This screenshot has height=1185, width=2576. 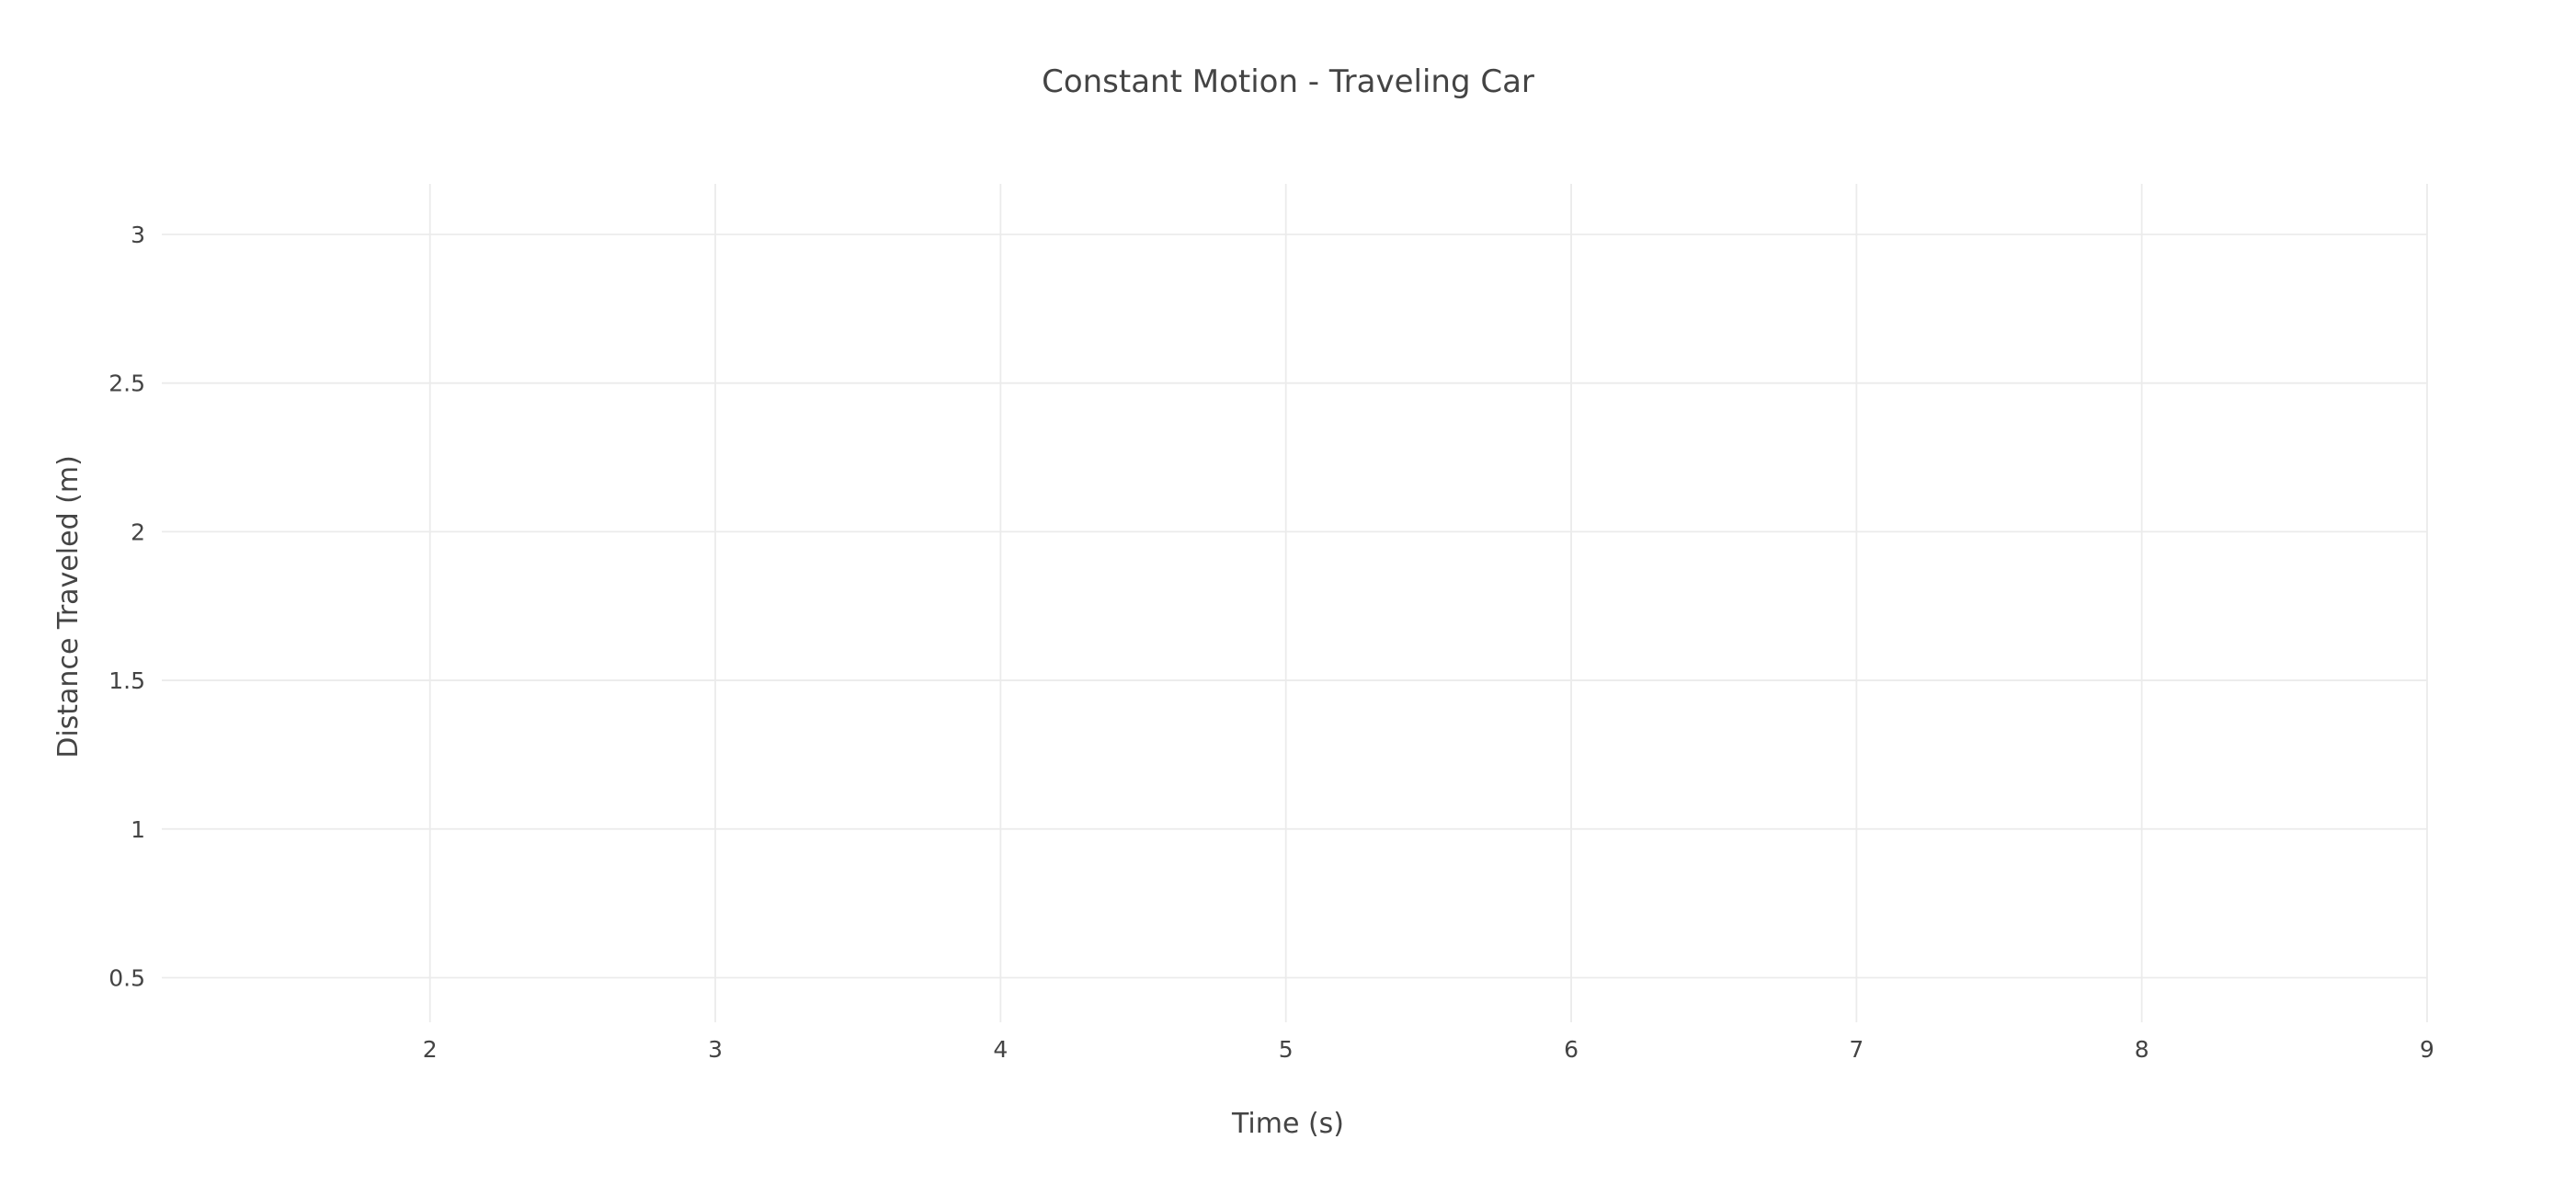 What do you see at coordinates (1571, 1049) in the screenshot?
I see `x-tick-label: 6` at bounding box center [1571, 1049].